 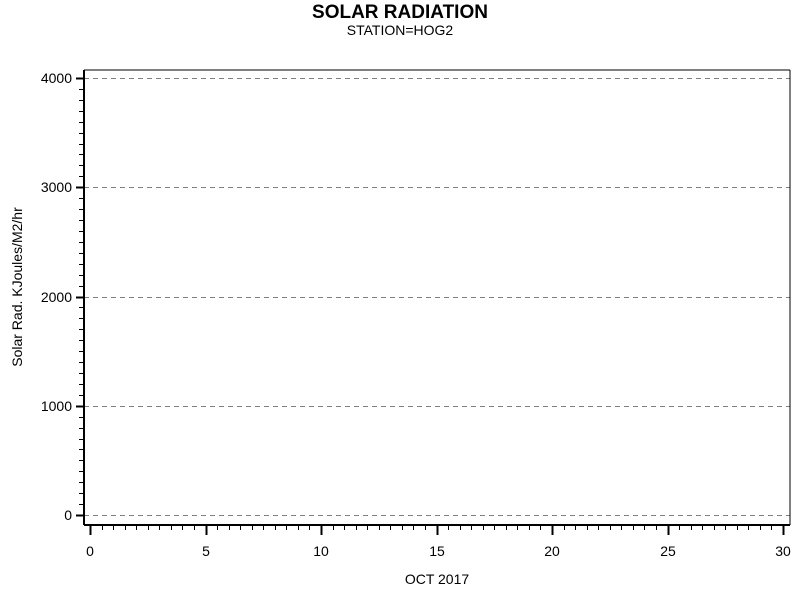 I want to click on x-tick-label-30: 30, so click(x=783, y=551).